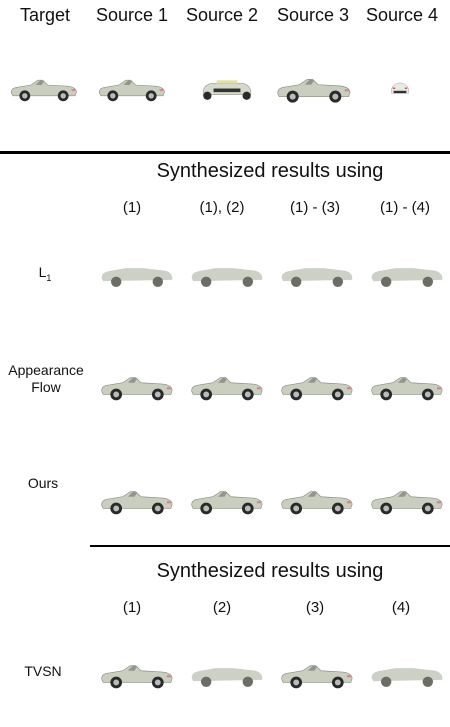 The height and width of the screenshot is (727, 450). Describe the element at coordinates (270, 546) in the screenshot. I see `section-divider-bottom` at that location.